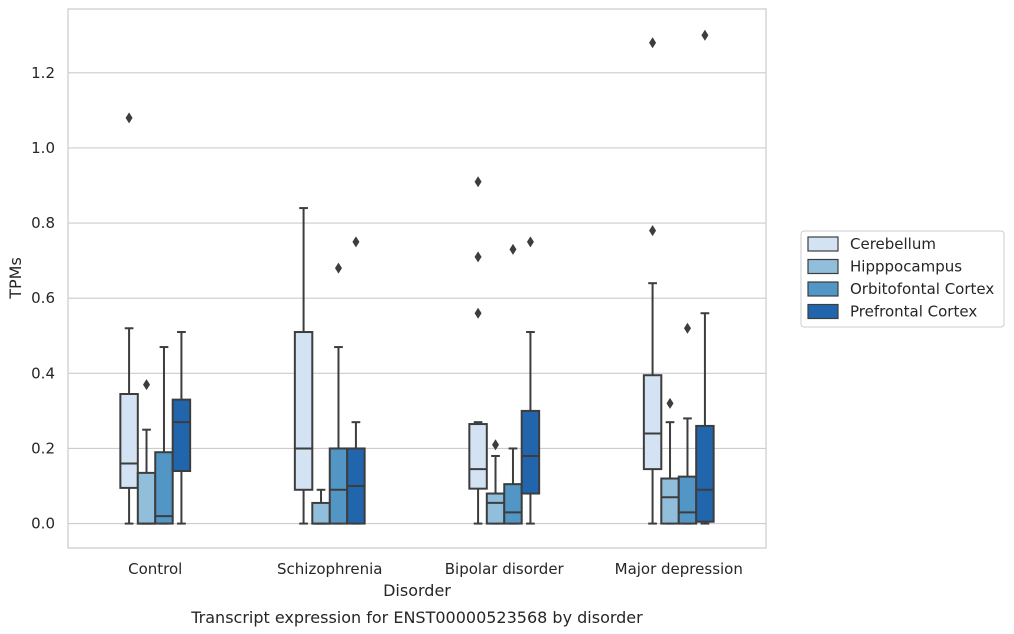 This screenshot has height=634, width=1014. I want to click on legend-item: Orbitofontal Cortex, so click(900, 289).